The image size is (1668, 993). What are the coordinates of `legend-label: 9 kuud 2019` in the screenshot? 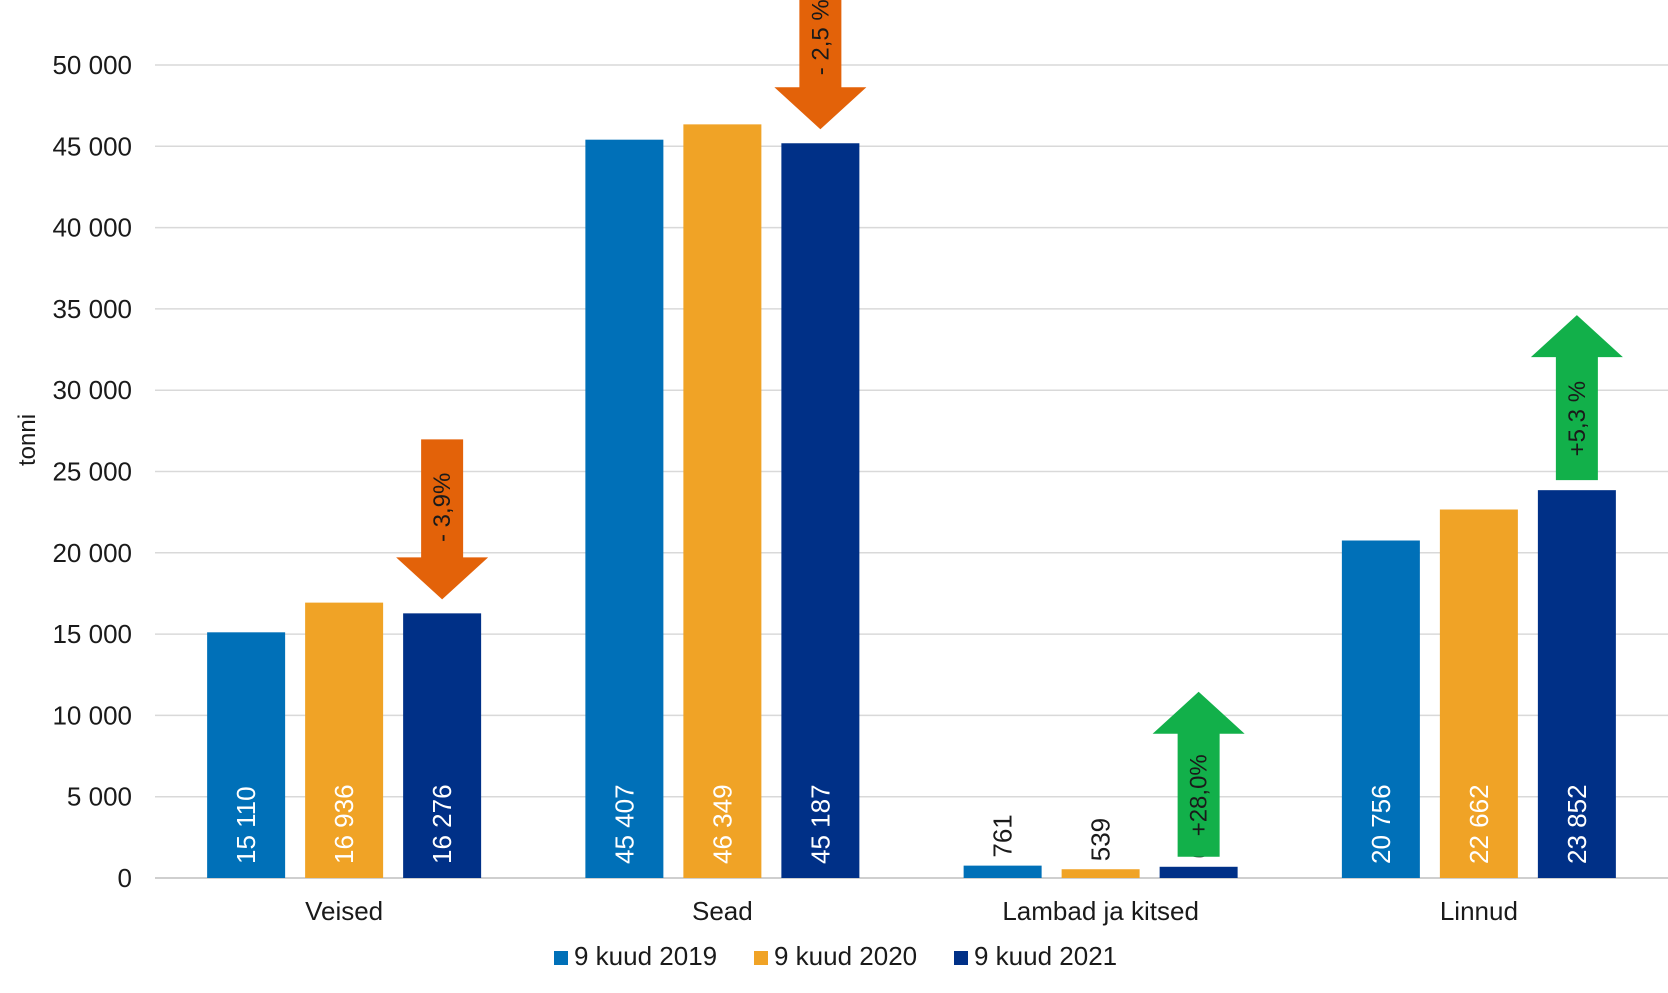 It's located at (645, 956).